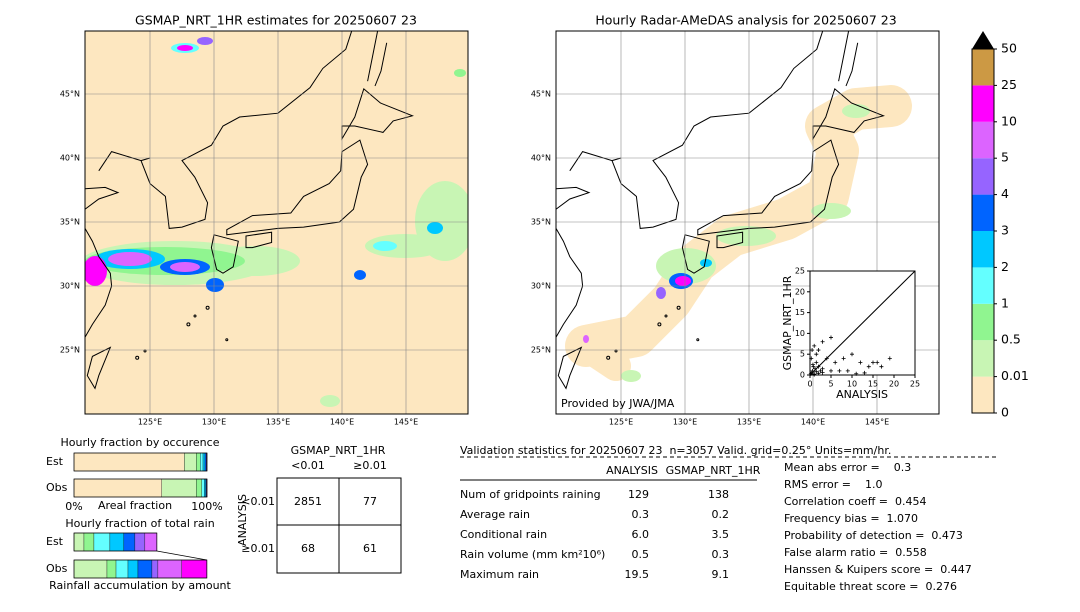 The image size is (1080, 612). Describe the element at coordinates (873, 384) in the screenshot. I see `x-tick-label: 15` at that location.